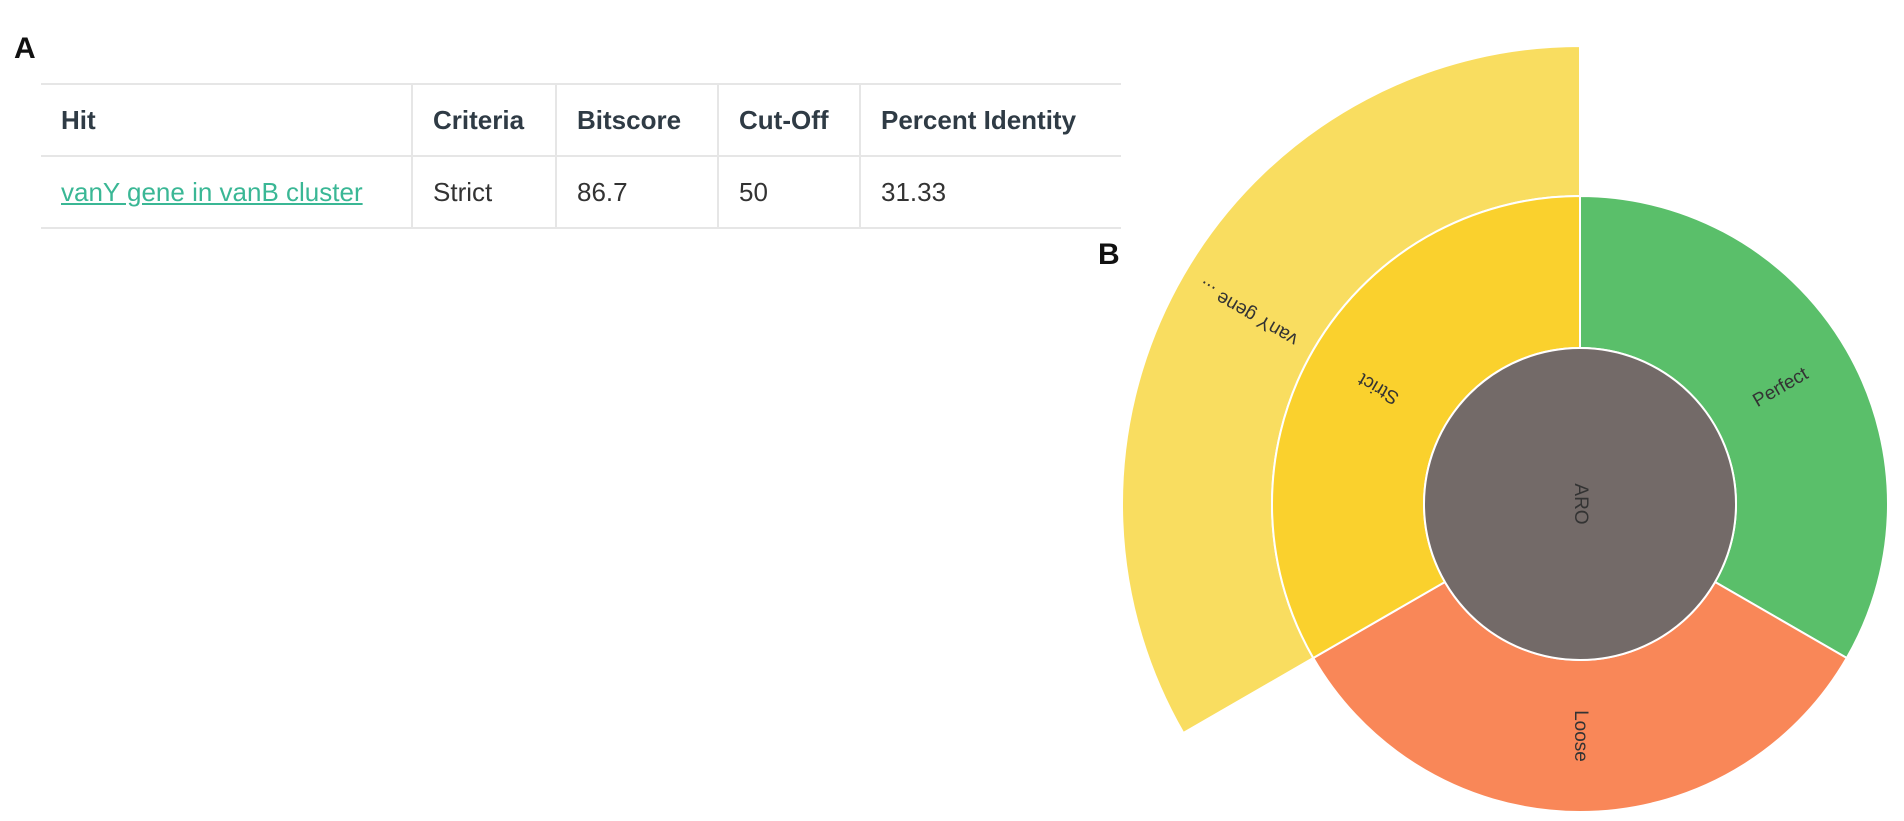  Describe the element at coordinates (484, 120) in the screenshot. I see `column-header-criteria: Criteria` at that location.